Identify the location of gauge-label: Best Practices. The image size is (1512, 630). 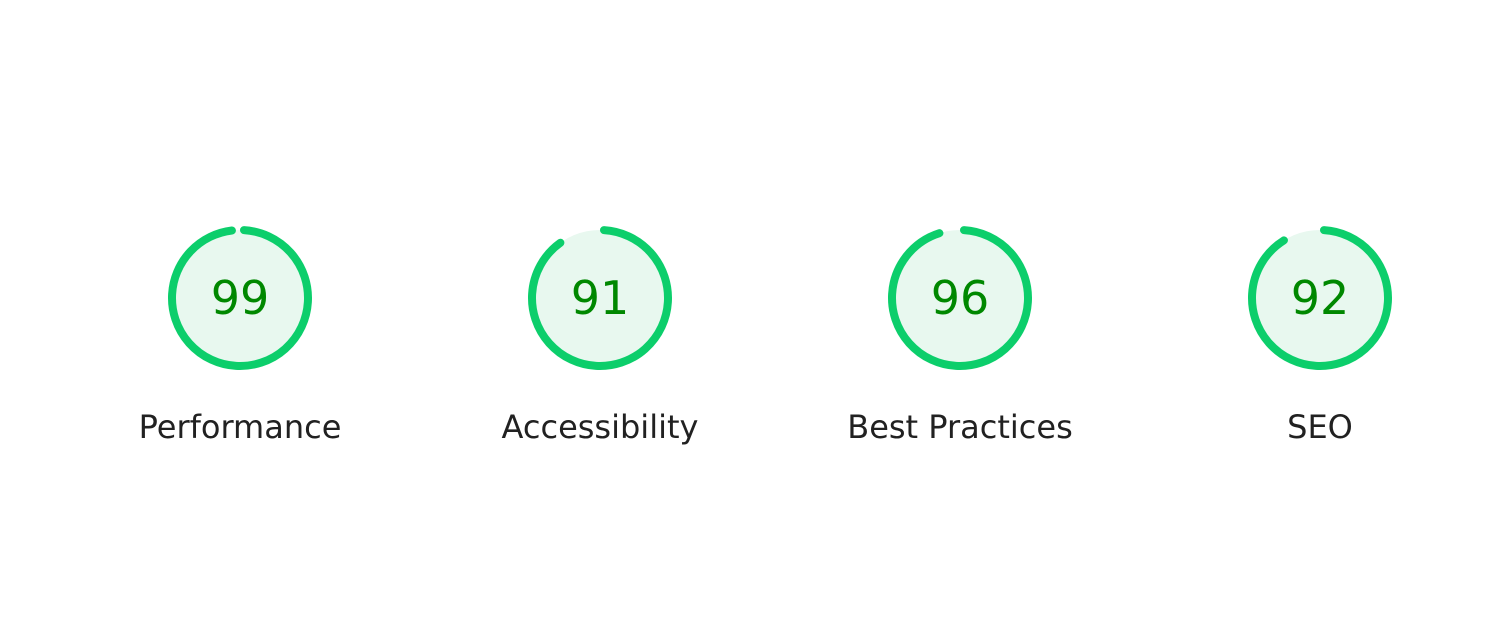
(960, 427).